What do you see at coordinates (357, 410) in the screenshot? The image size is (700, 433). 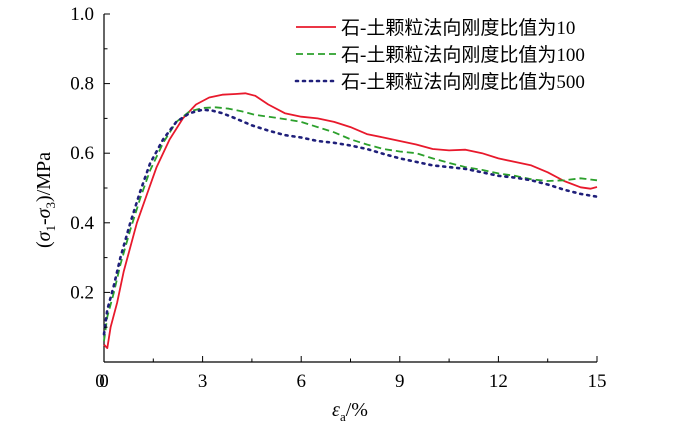 I see `x-axis-title-unit: /%` at bounding box center [357, 410].